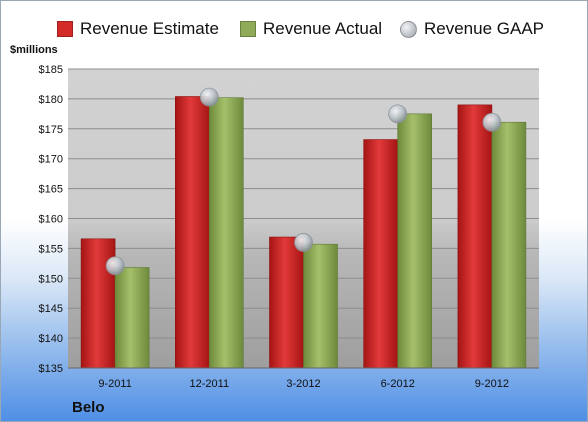  I want to click on x-tick-label: 3-2012, so click(303, 384).